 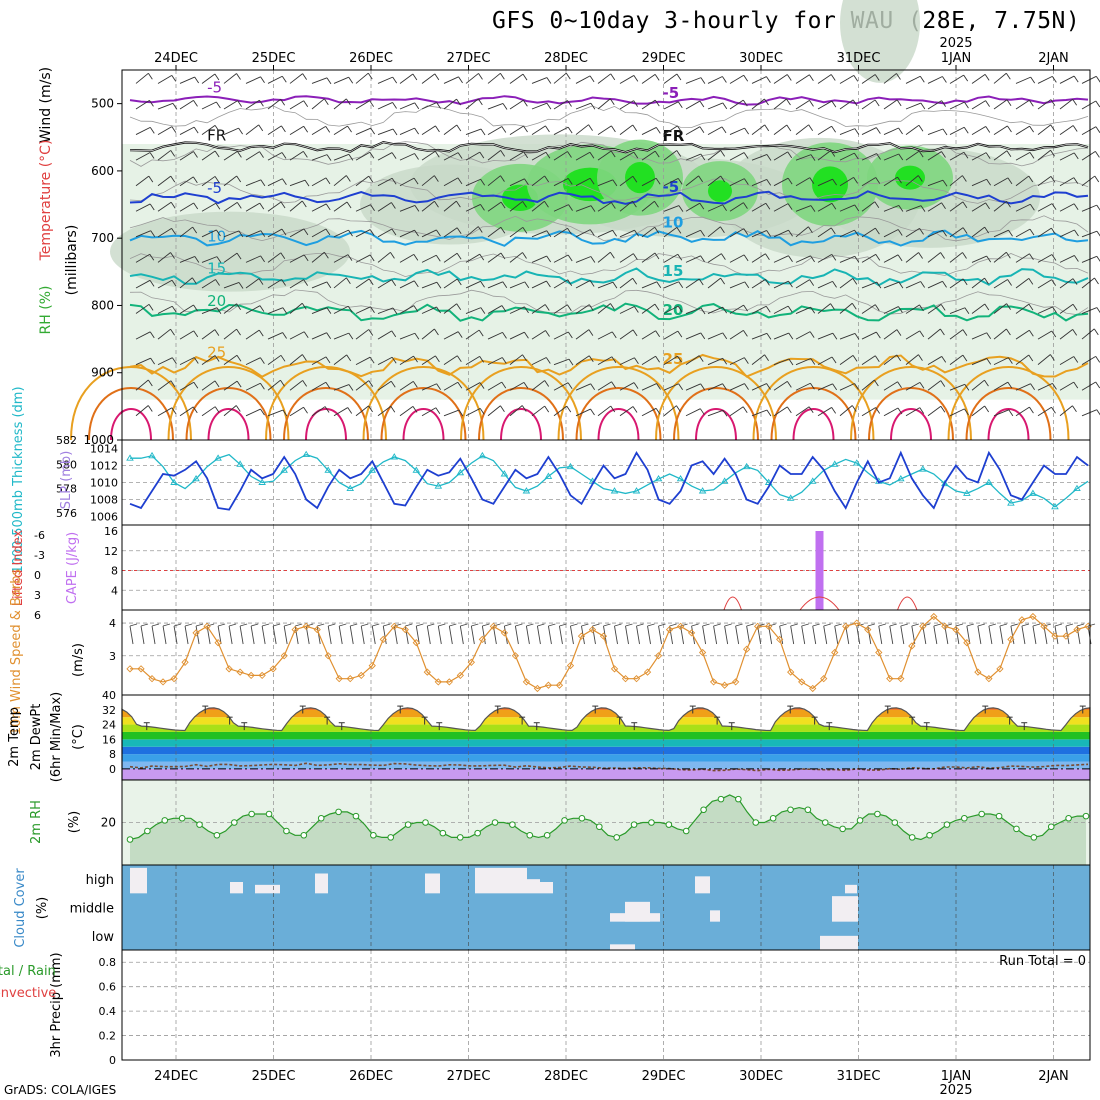 What do you see at coordinates (371, 1076) in the screenshot?
I see `date-label-bottom: 26DEC` at bounding box center [371, 1076].